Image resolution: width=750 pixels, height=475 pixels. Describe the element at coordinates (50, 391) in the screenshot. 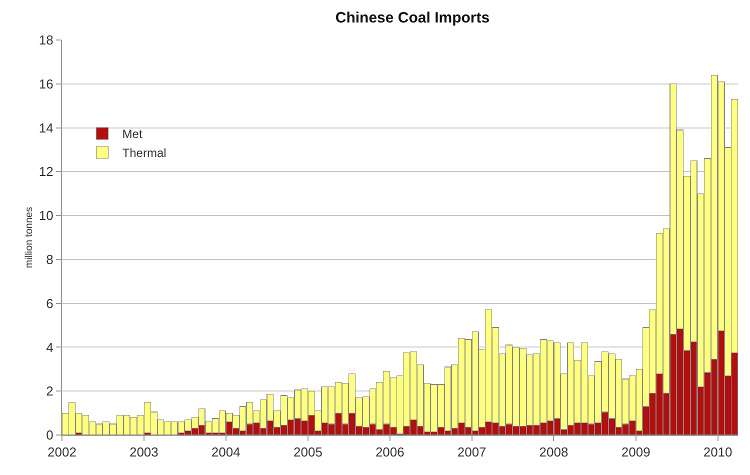

I see `y-tick-label: 2` at that location.